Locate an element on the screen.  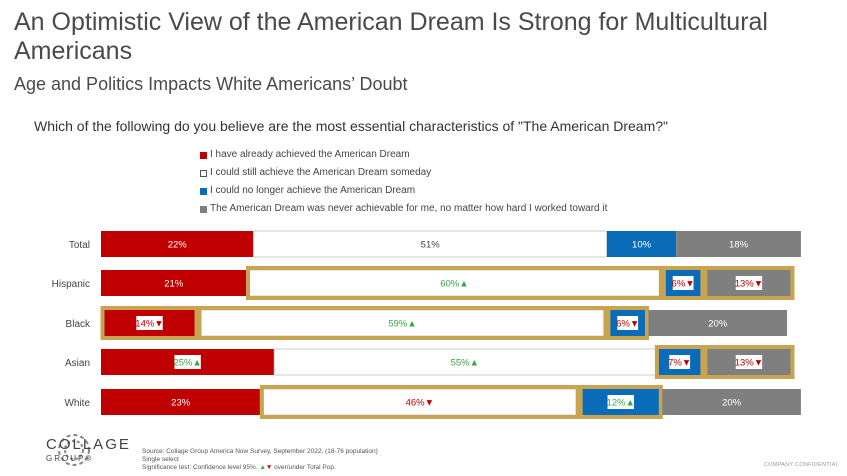
data-label: 7%▼ is located at coordinates (679, 363).